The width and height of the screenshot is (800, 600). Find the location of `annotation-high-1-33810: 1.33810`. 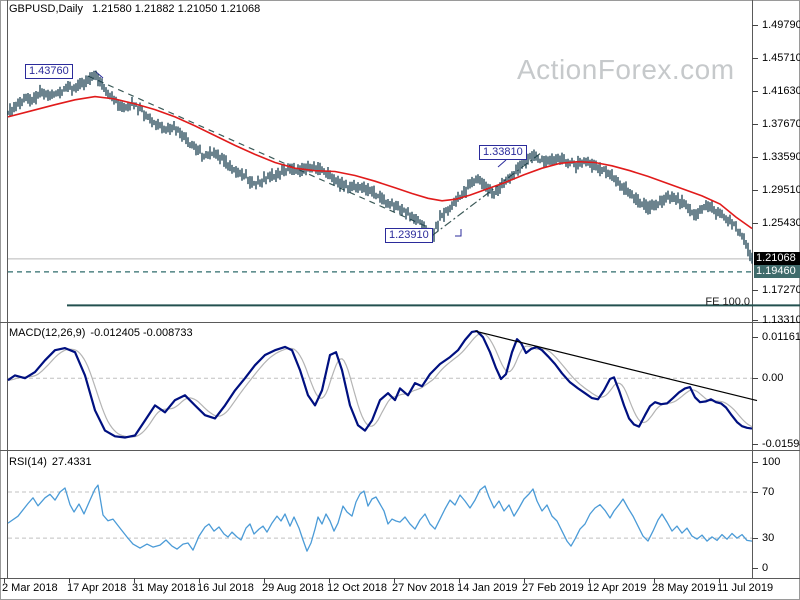

annotation-high-1-33810: 1.33810 is located at coordinates (503, 152).